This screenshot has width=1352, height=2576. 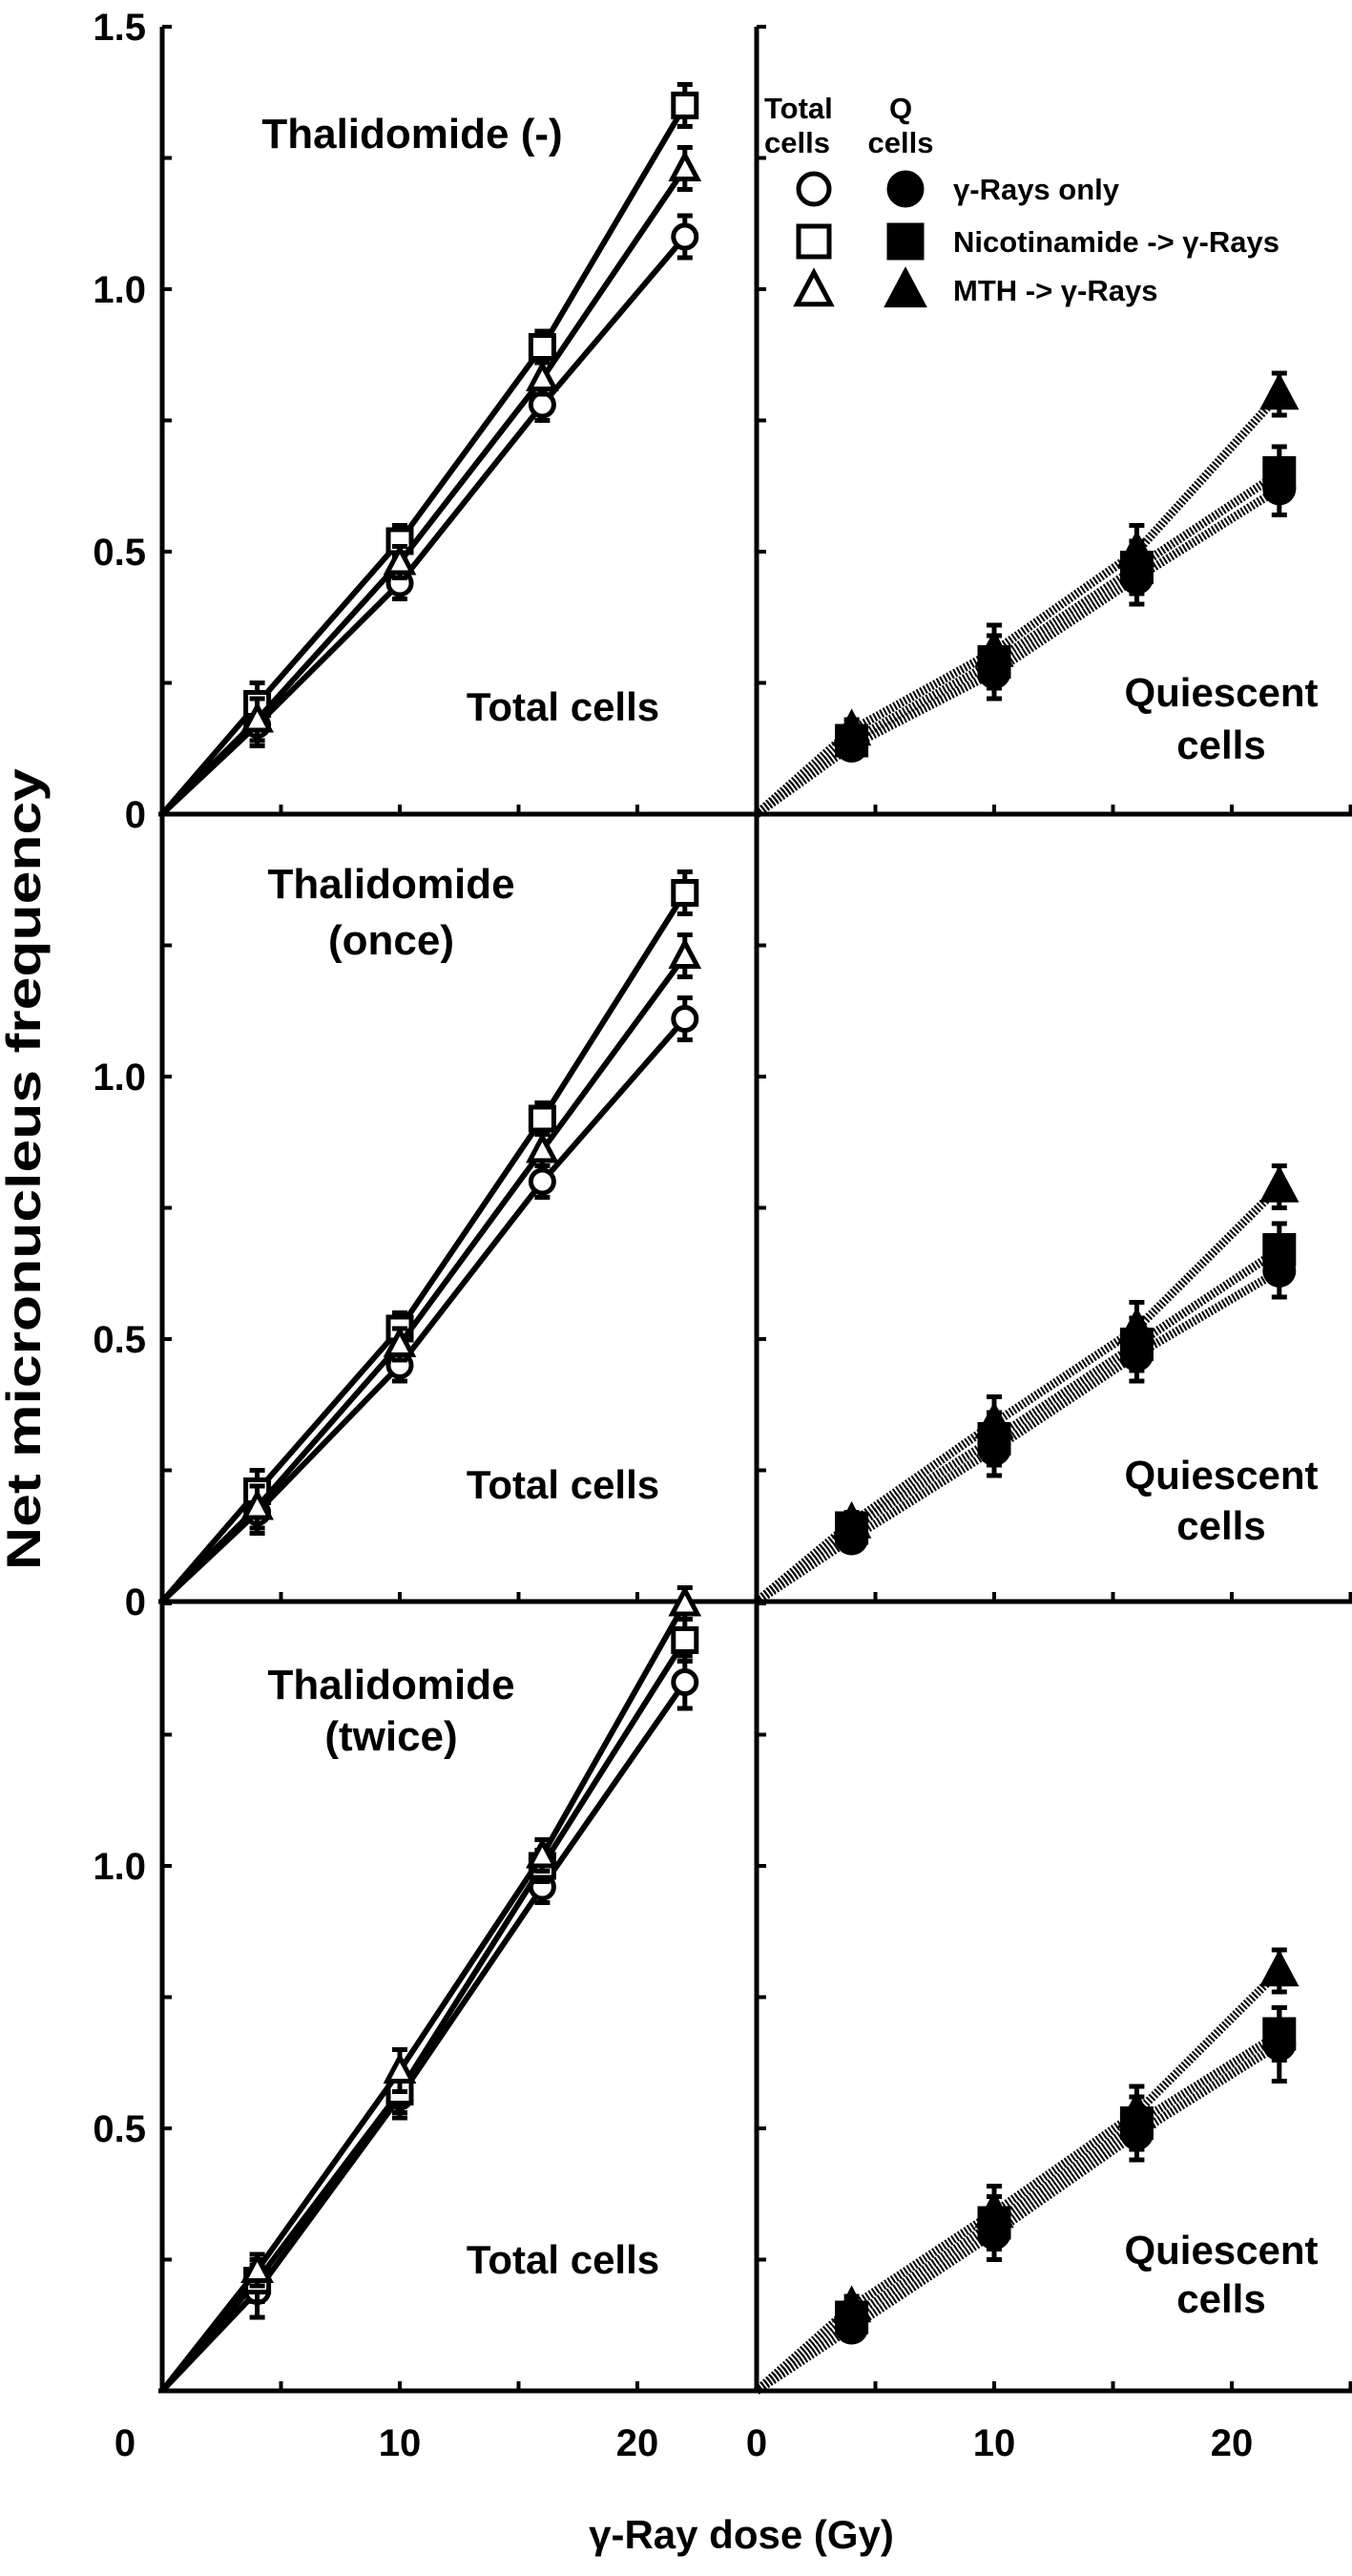 What do you see at coordinates (906, 189) in the screenshot?
I see `legend-marker-q-circle` at bounding box center [906, 189].